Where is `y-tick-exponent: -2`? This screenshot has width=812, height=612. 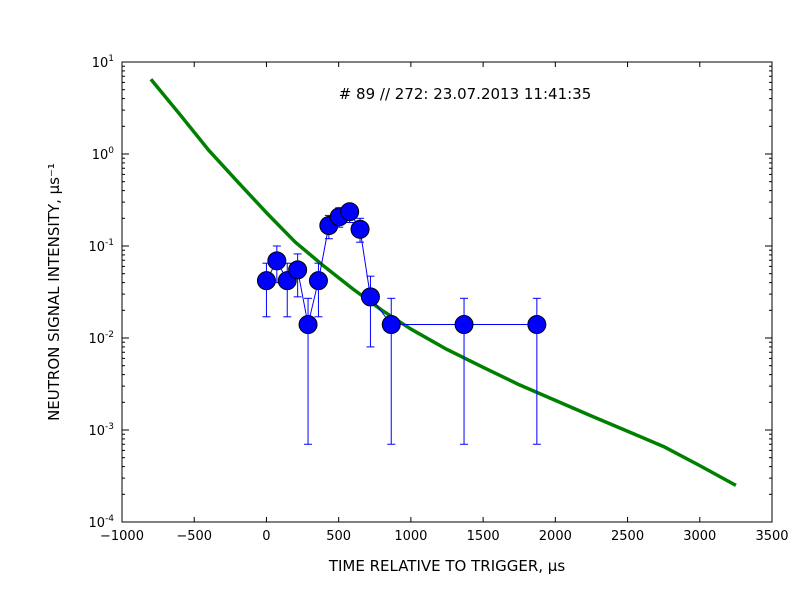 y-tick-exponent: -2 is located at coordinates (109, 335).